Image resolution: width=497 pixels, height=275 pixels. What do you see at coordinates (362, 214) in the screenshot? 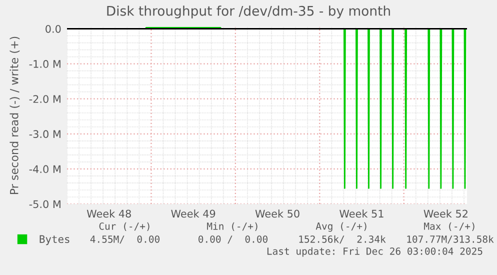
I see `x-tick-label: Week 51` at bounding box center [362, 214].